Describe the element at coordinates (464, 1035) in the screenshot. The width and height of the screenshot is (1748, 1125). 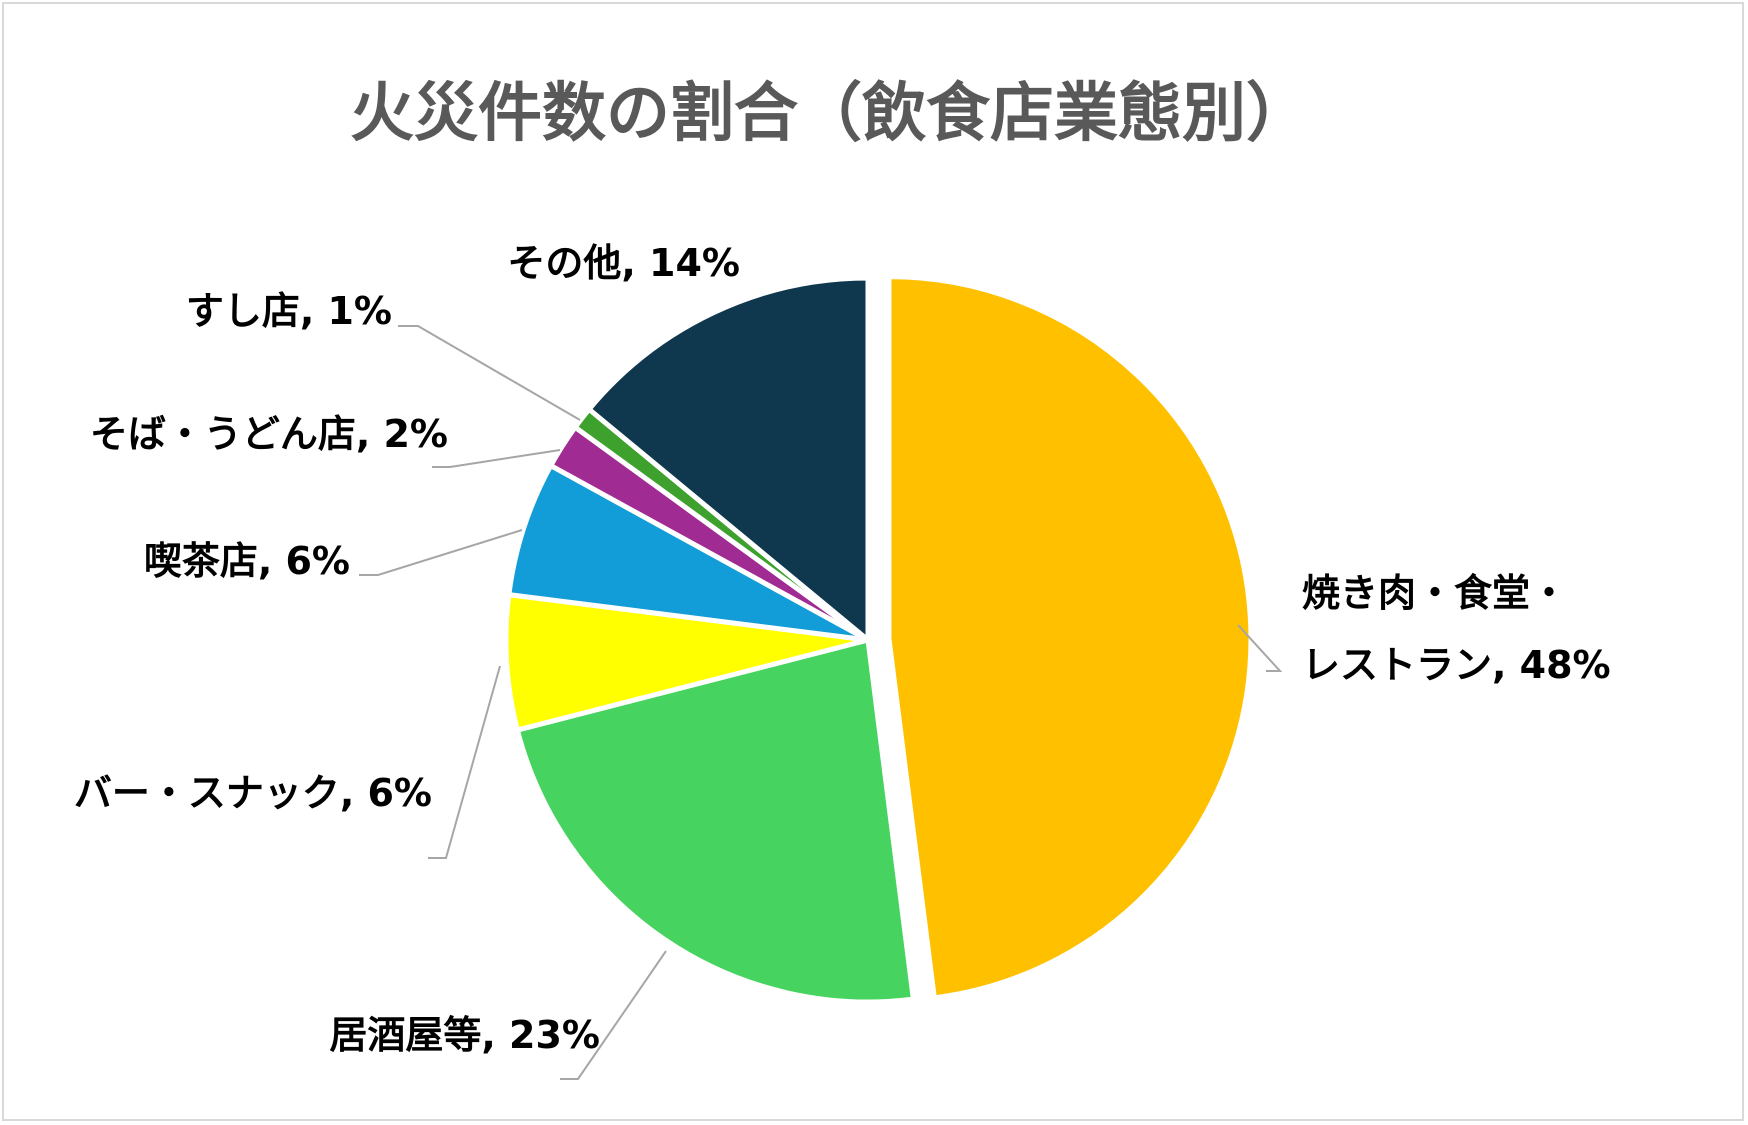
I see `data-label: 居酒屋等, 23%` at that location.